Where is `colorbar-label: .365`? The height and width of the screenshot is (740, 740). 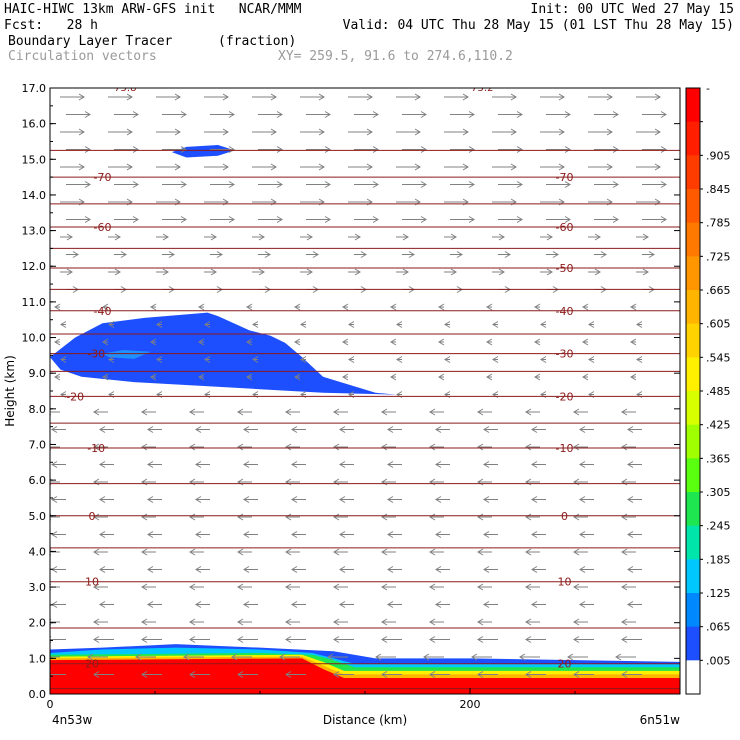 colorbar-label: .365 is located at coordinates (718, 458).